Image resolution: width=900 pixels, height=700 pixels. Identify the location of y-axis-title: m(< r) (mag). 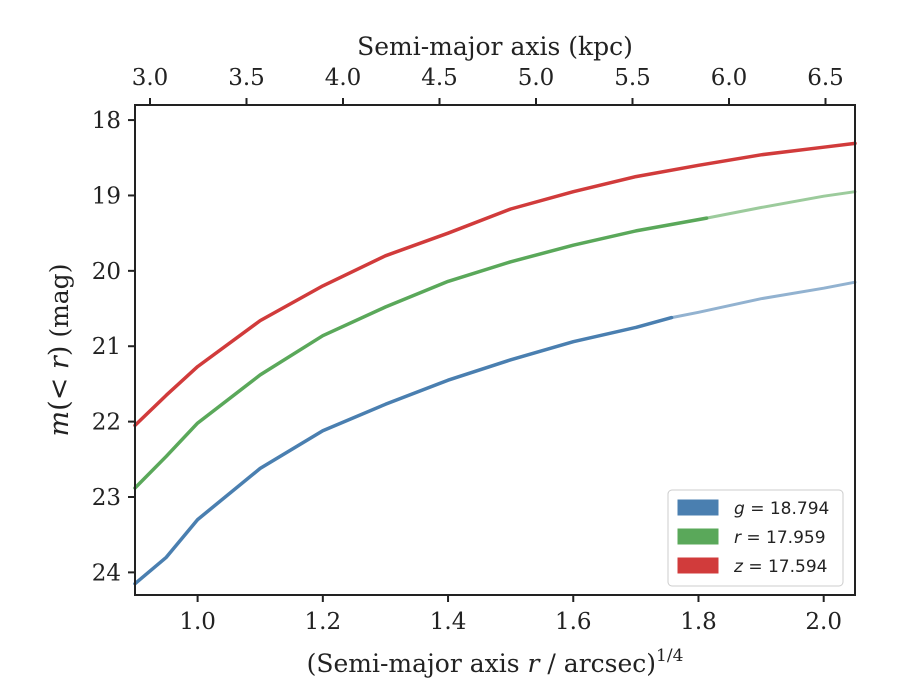
(59, 350).